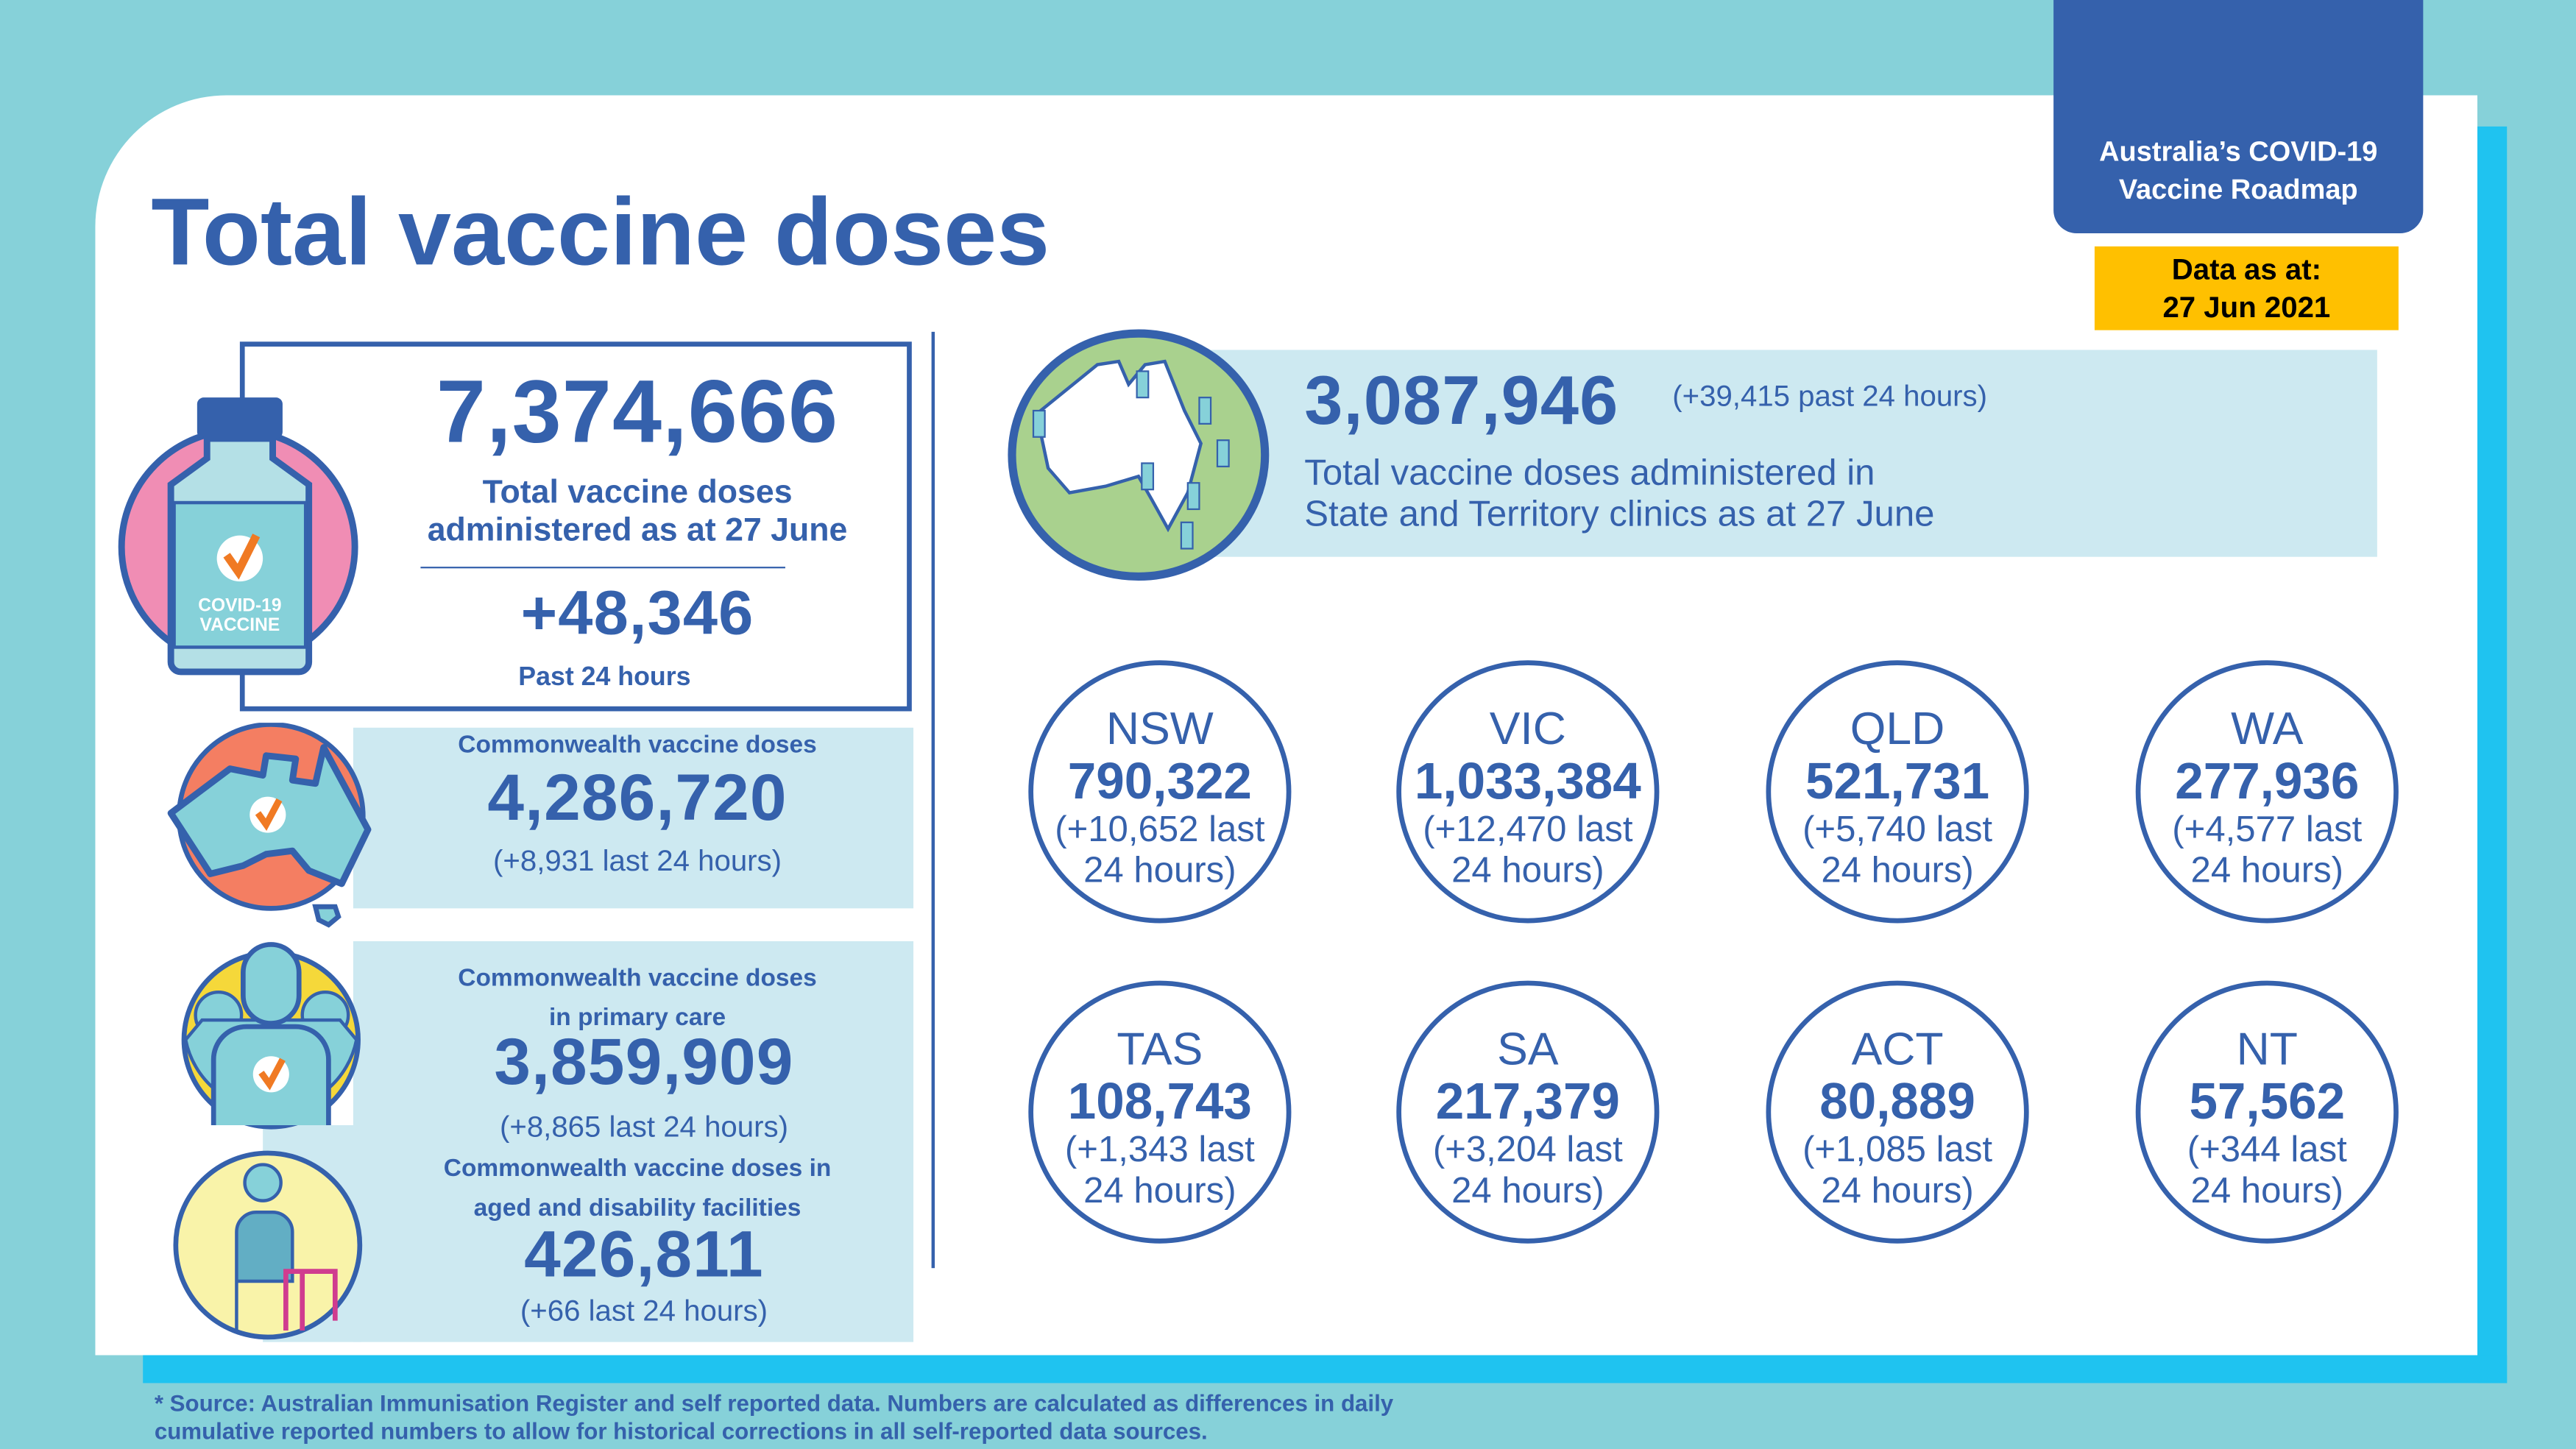 This screenshot has height=1449, width=2576. I want to click on state-circle-sa: SA 217,379 (+3,204 last 24 hours), so click(1528, 1112).